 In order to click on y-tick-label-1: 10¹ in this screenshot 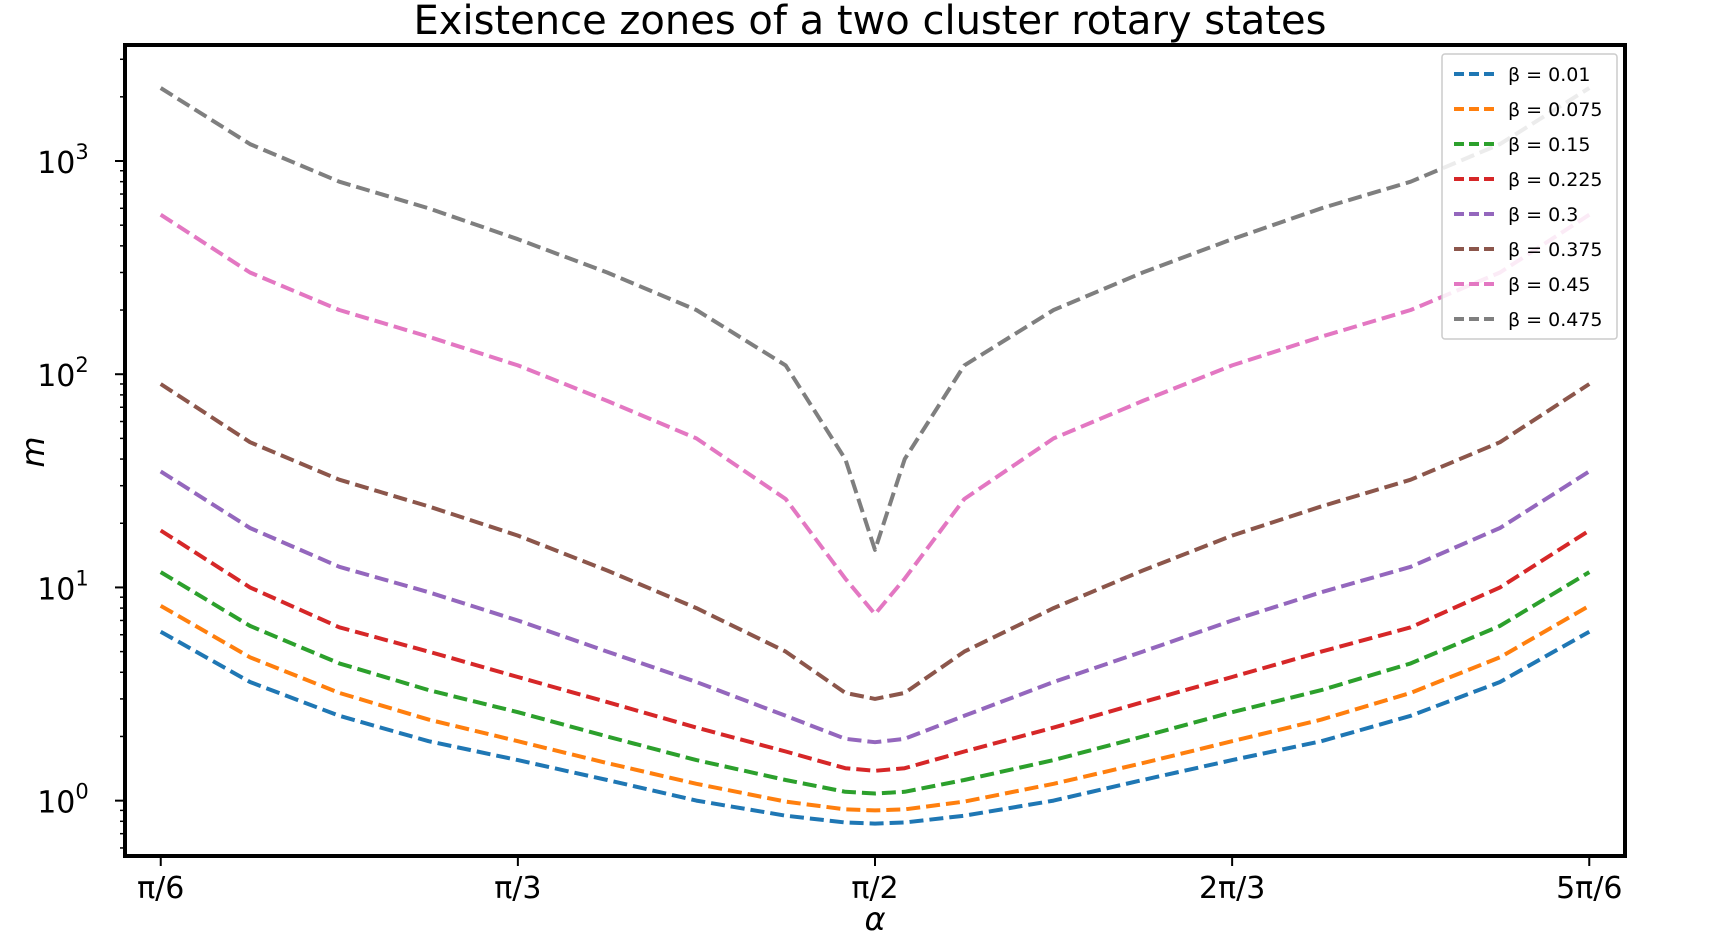, I will do `click(63, 586)`.